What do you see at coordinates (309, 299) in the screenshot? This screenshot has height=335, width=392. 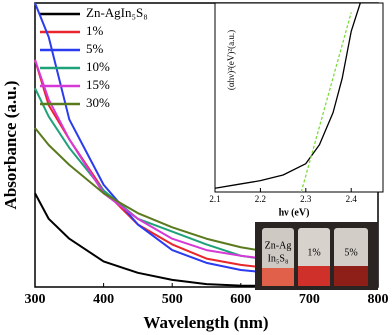 I see `x-tick-label: 700` at bounding box center [309, 299].